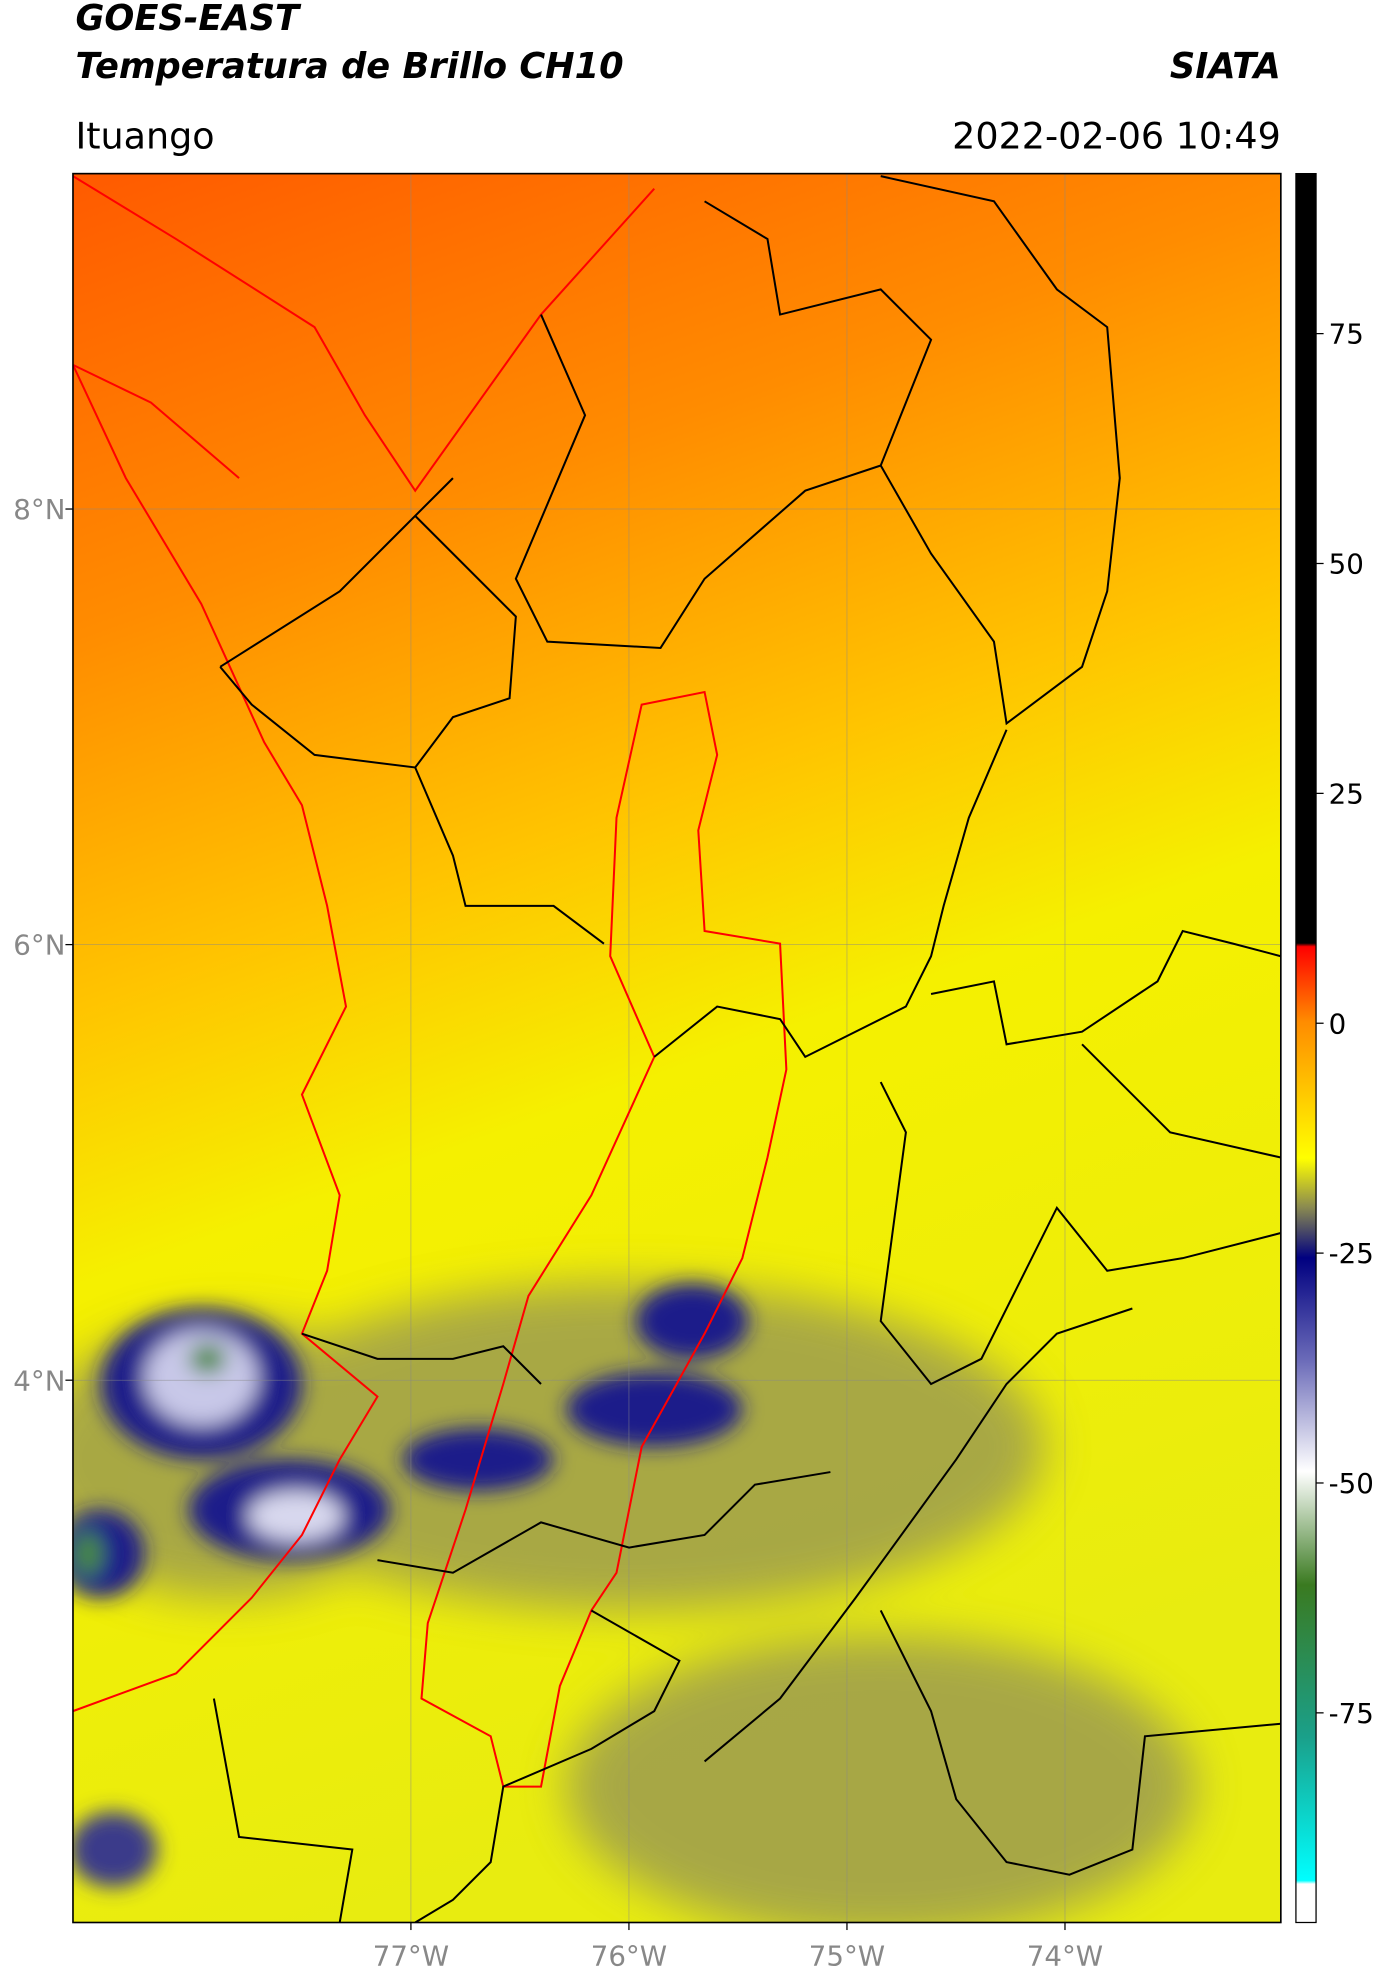  What do you see at coordinates (144, 135) in the screenshot?
I see `location: Ituango` at bounding box center [144, 135].